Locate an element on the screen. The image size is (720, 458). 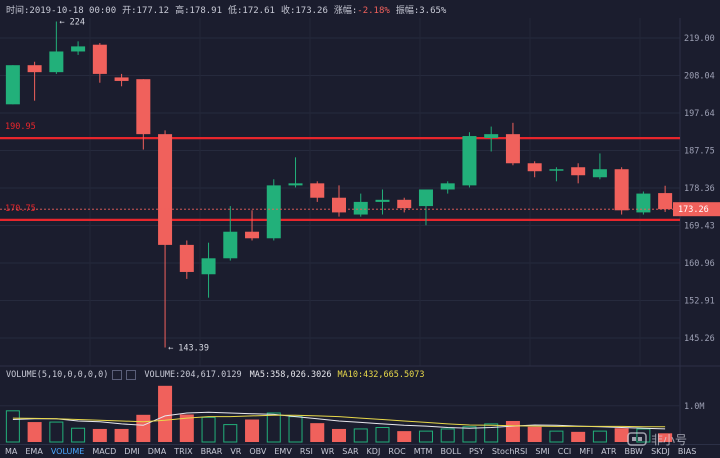
indicator-tab-bbw: BBW is located at coordinates (634, 451).